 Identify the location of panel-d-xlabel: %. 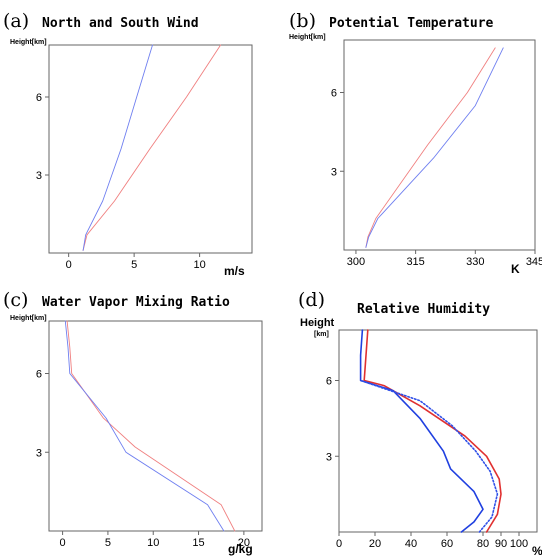
(537, 551).